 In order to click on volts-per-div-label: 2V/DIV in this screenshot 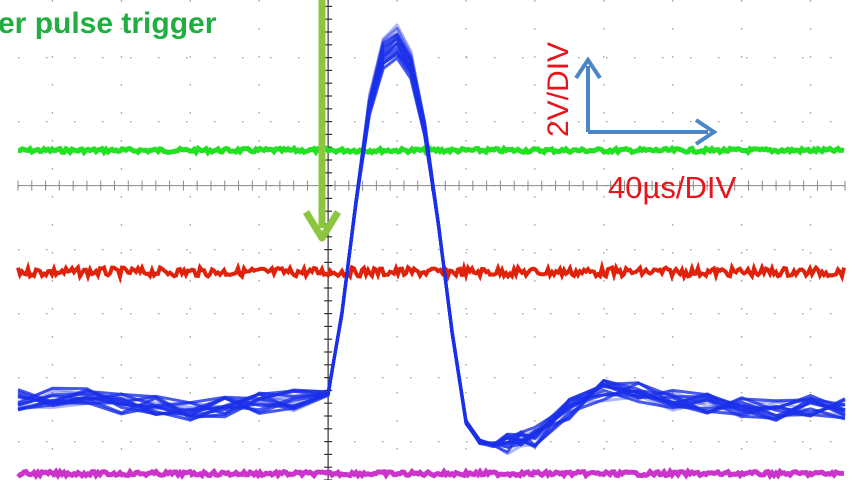, I will do `click(558, 89)`.